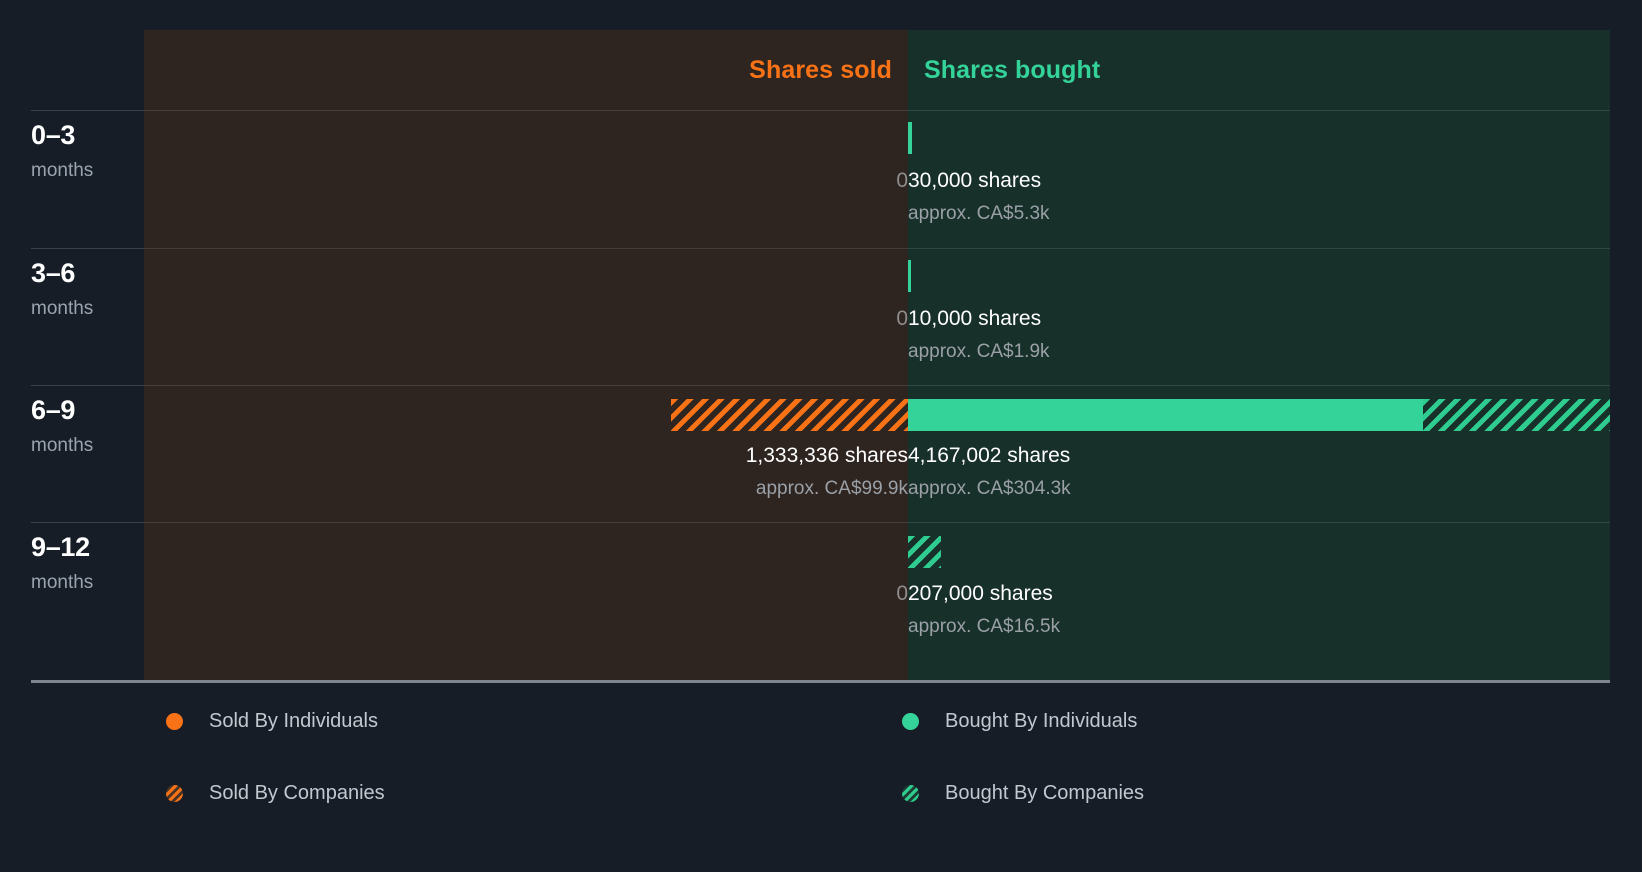  Describe the element at coordinates (526, 318) in the screenshot. I see `values-sold-3-6: 0` at that location.